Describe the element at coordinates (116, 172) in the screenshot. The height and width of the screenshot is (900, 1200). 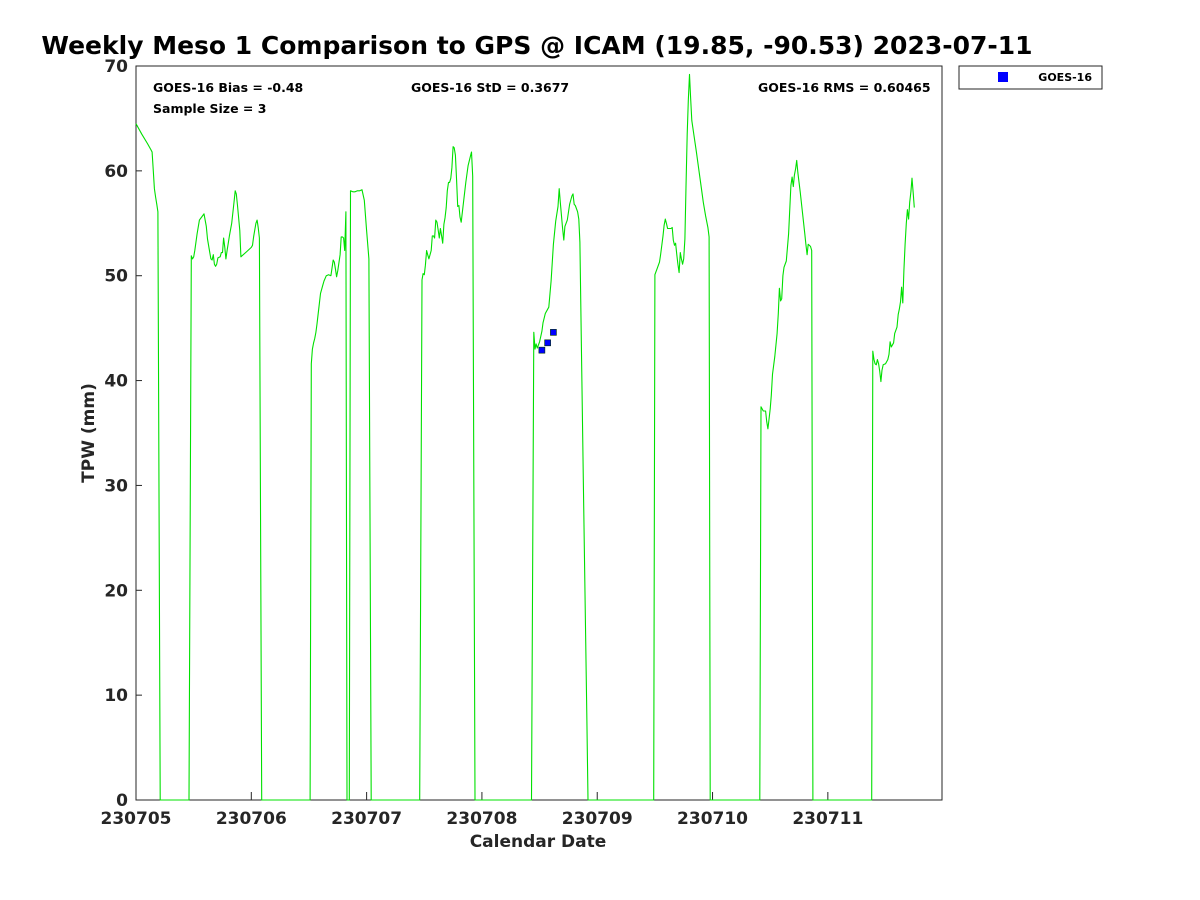
I see `y-tick-label: 60` at that location.